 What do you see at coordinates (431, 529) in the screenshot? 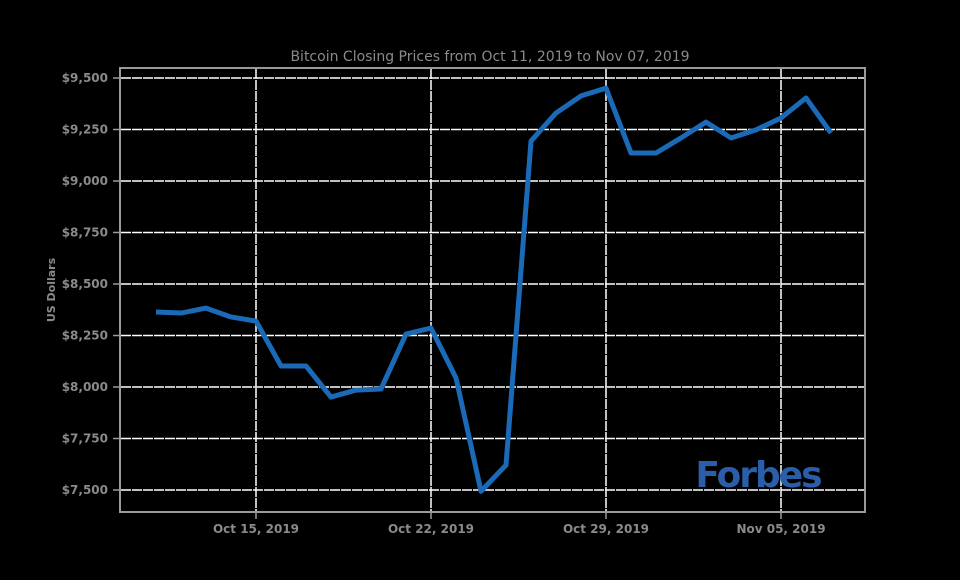
I see `x-tick-label: Oct 22, 2019` at bounding box center [431, 529].